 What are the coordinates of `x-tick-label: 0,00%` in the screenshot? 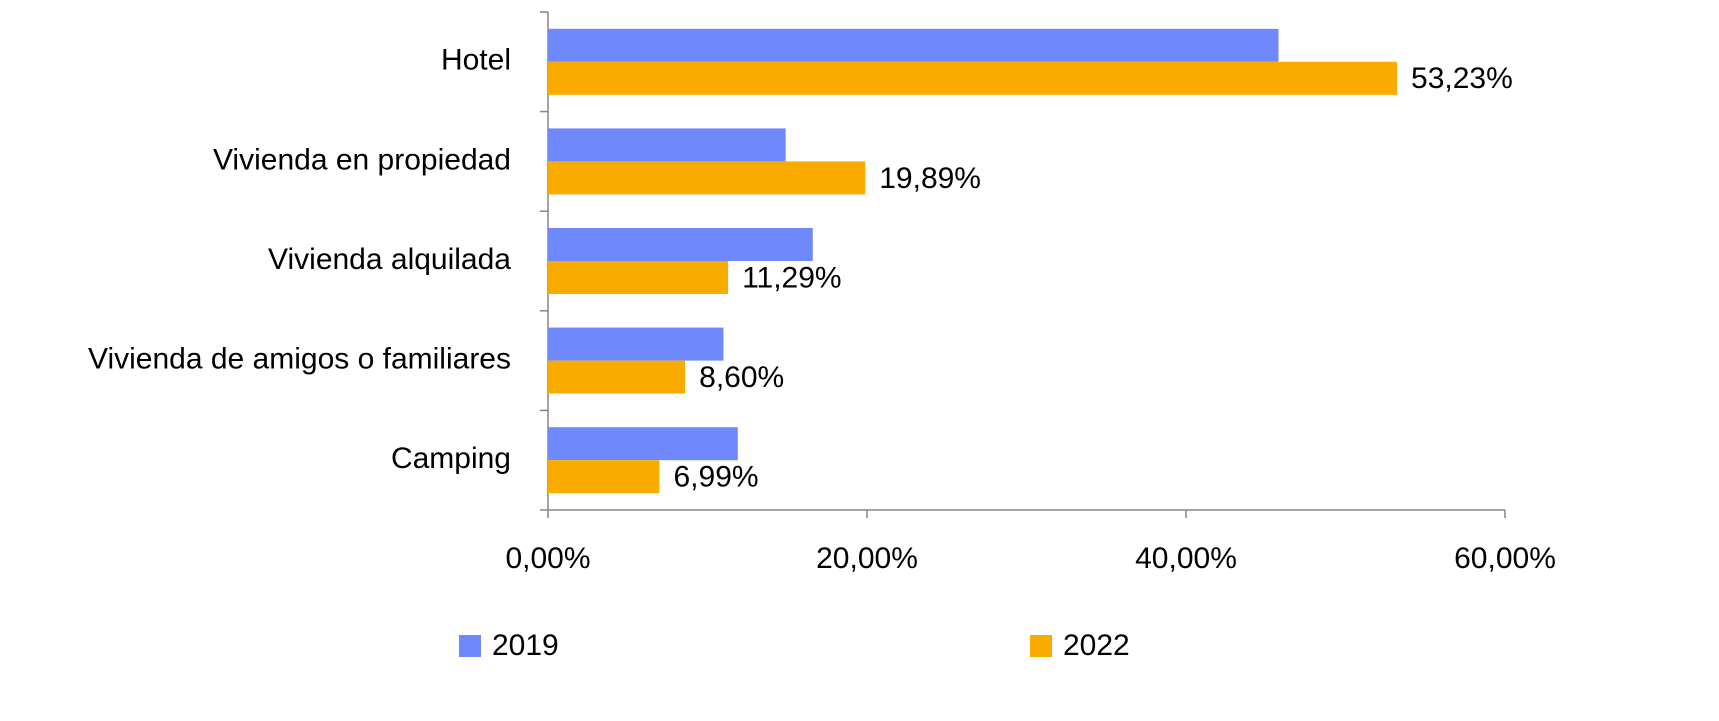 It's located at (547, 558).